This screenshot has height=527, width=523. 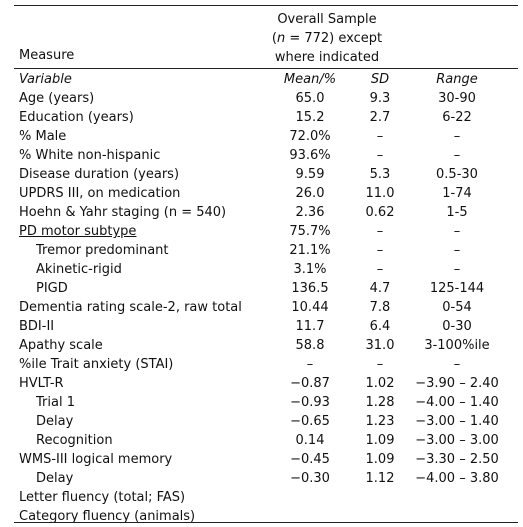 What do you see at coordinates (310, 459) in the screenshot?
I see `cell-mean: −0.45` at bounding box center [310, 459].